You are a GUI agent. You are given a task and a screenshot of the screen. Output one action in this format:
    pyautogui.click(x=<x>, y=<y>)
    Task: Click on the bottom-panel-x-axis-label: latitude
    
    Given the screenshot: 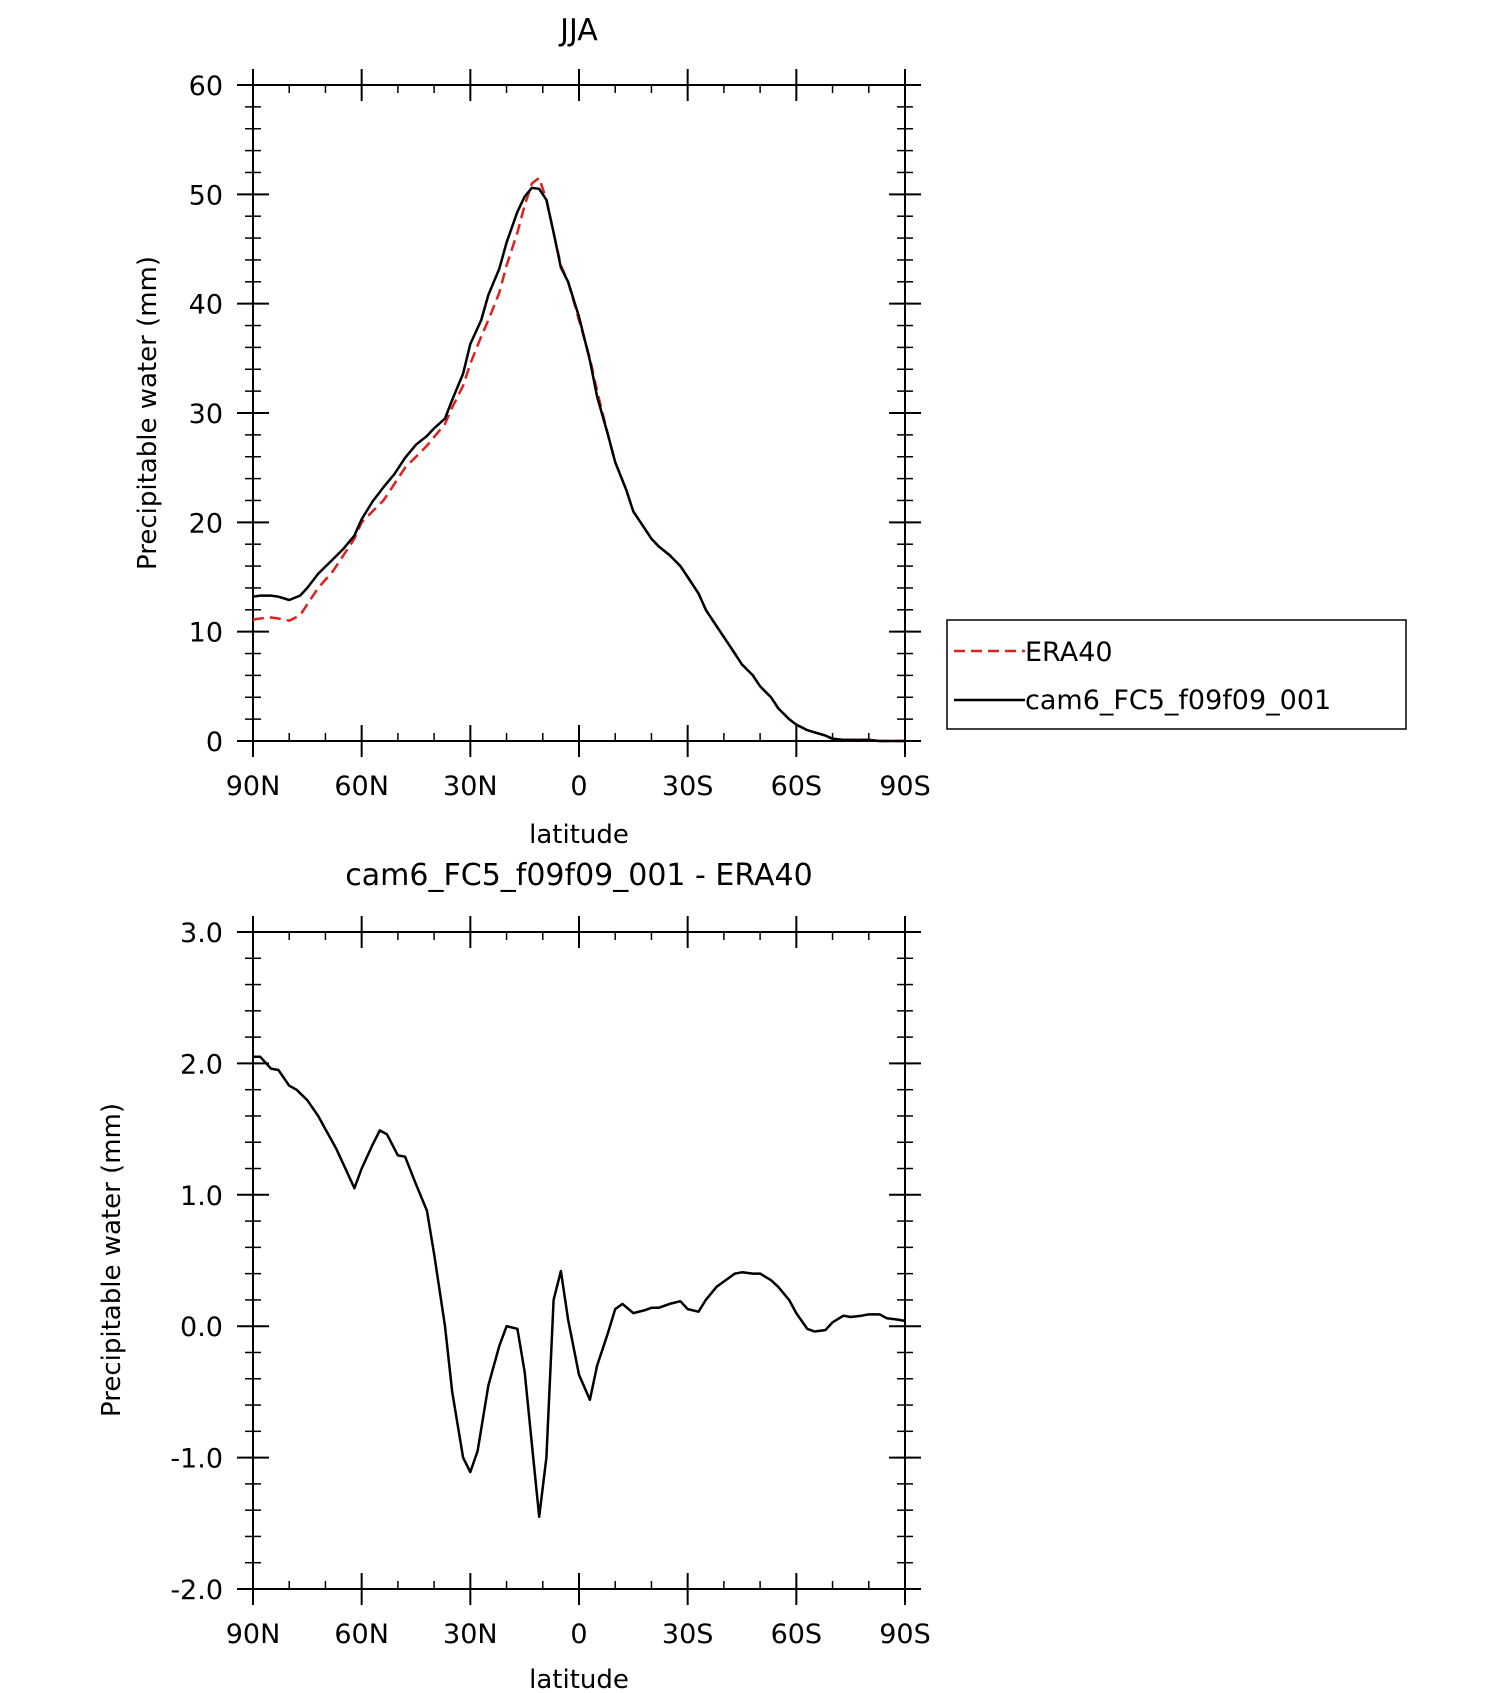 What is the action you would take?
    pyautogui.click(x=579, y=1679)
    